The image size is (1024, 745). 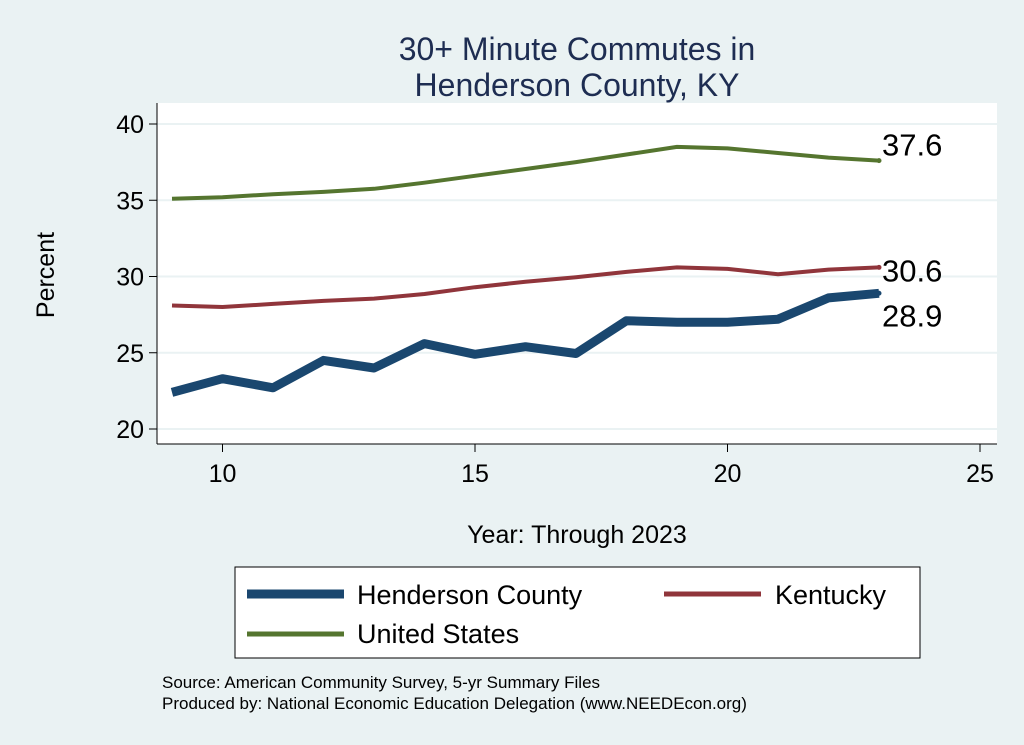 I want to click on x-tick-label-20: 20, so click(x=728, y=474).